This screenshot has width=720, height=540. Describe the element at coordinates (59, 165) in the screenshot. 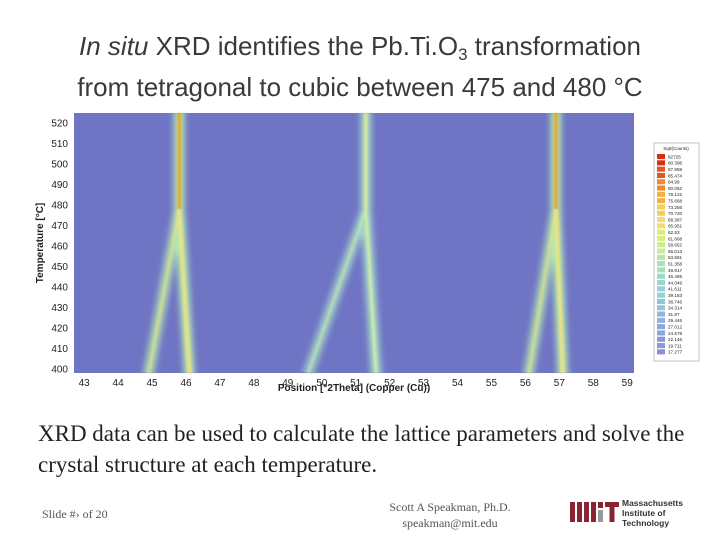

I see `y-tick-label-500: 500` at that location.